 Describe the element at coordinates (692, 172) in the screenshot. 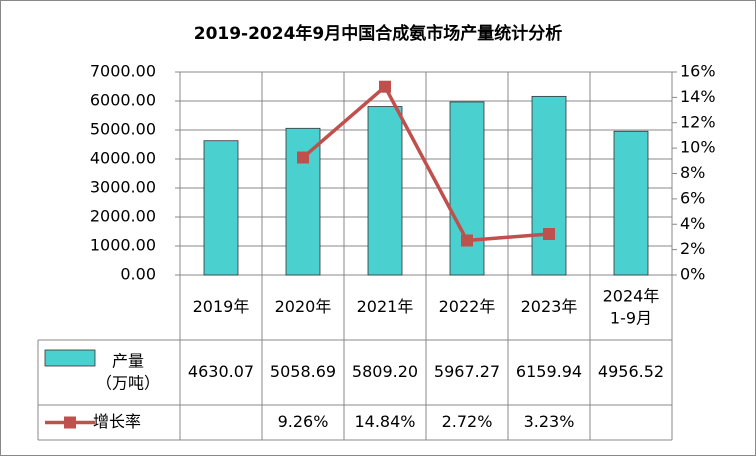

I see `y2-tick-label: 8%` at that location.